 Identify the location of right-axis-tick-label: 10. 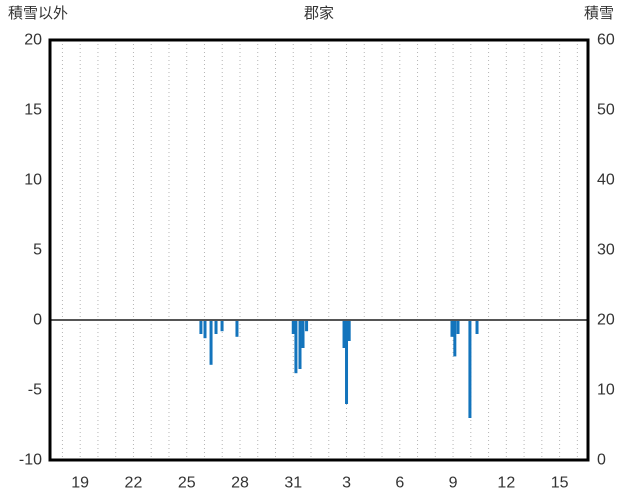
(606, 390).